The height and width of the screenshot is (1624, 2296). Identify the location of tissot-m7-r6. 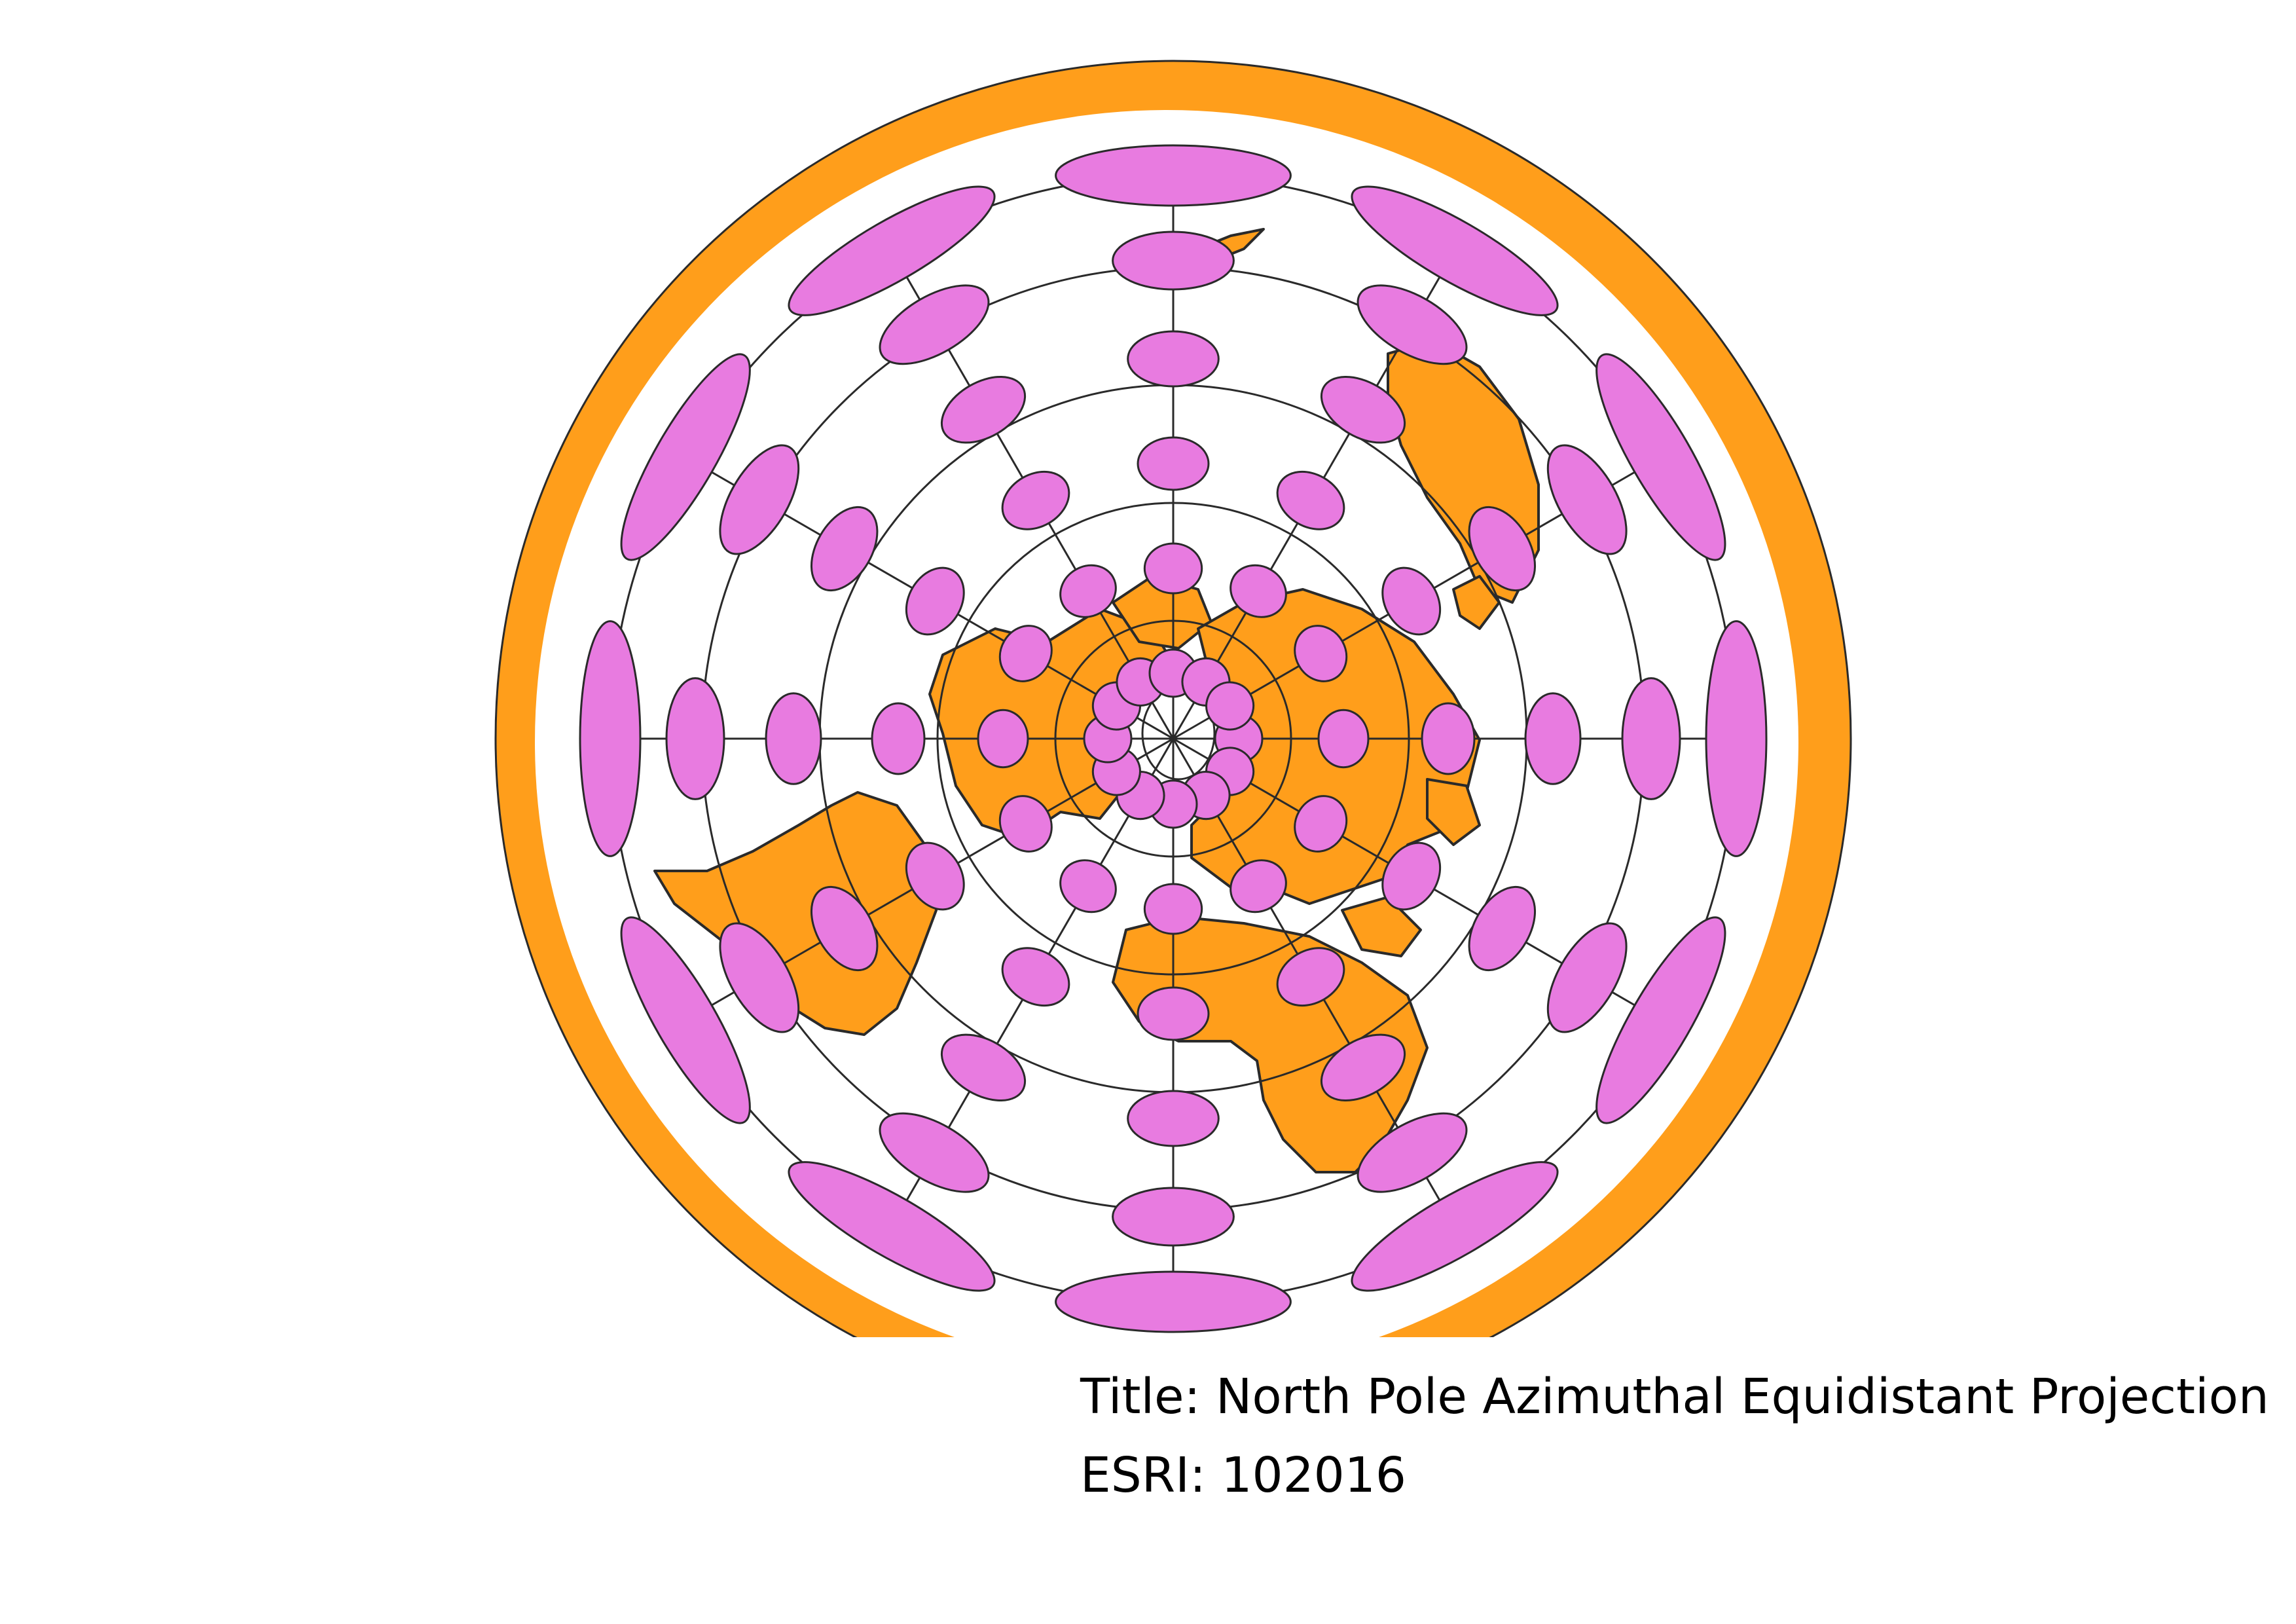
(610, 738).